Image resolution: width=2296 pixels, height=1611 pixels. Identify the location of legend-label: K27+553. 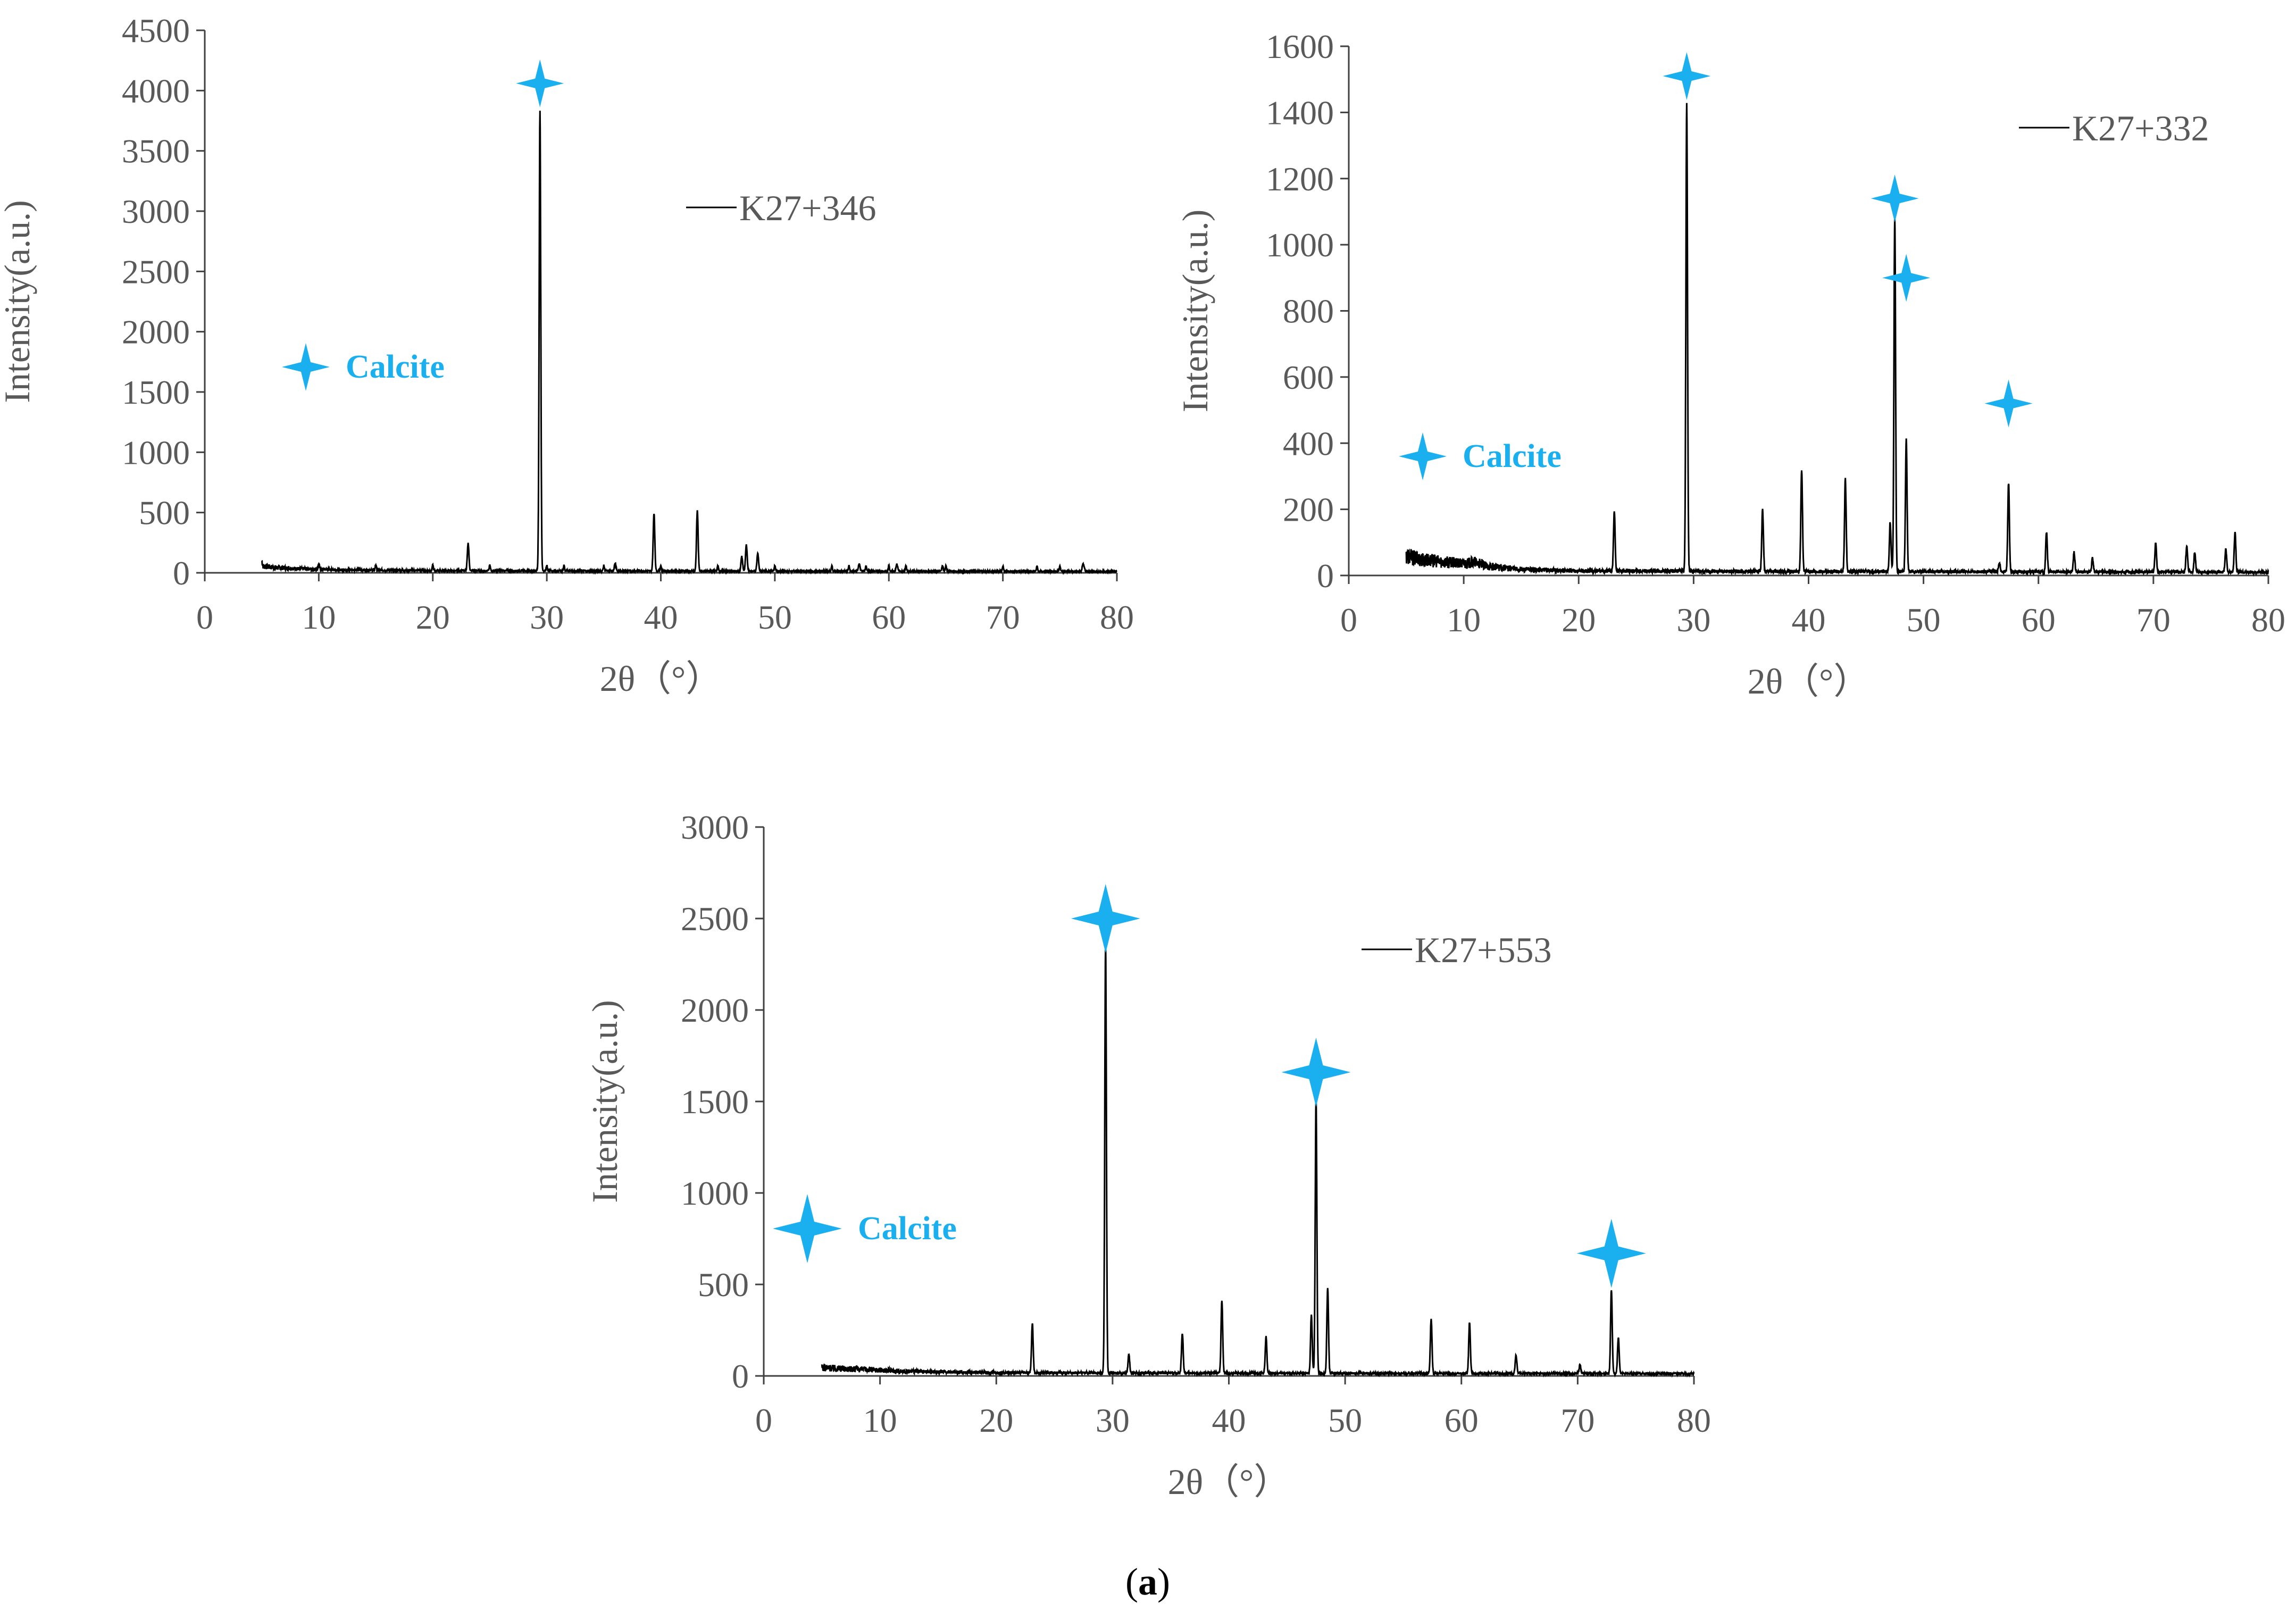
(1483, 950).